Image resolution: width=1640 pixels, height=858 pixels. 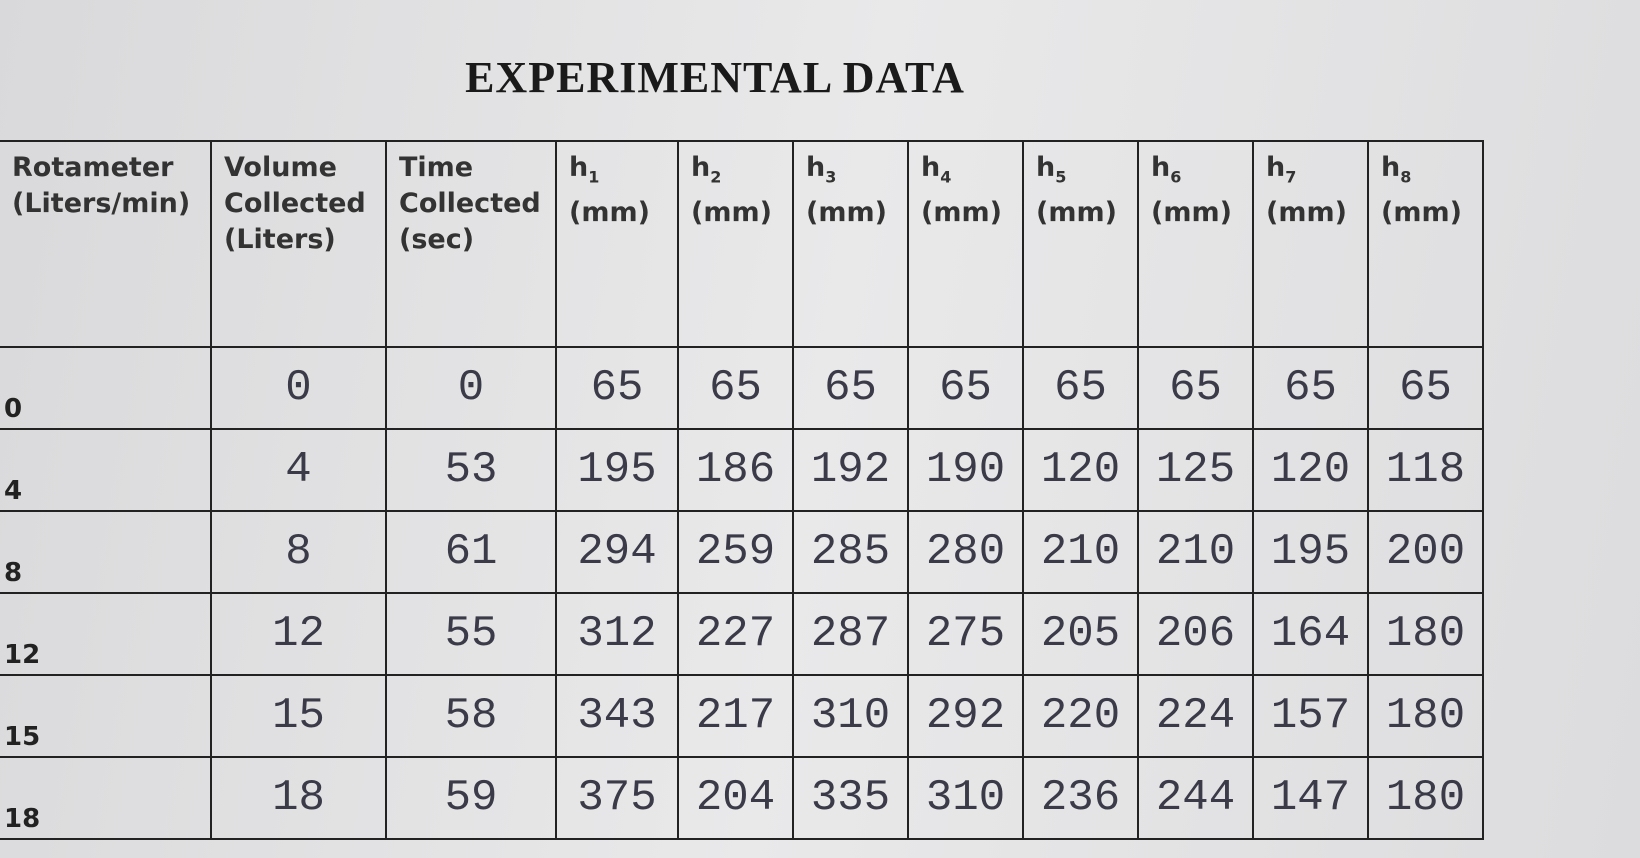 I want to click on value-cell: 200, so click(x=1425, y=552).